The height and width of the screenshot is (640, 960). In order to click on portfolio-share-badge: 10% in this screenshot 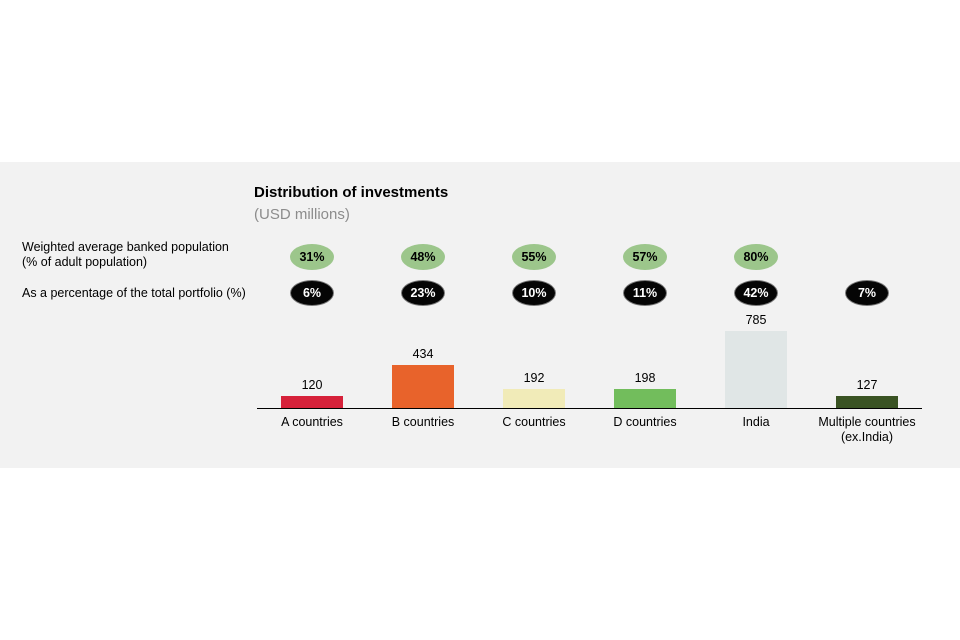, I will do `click(534, 293)`.